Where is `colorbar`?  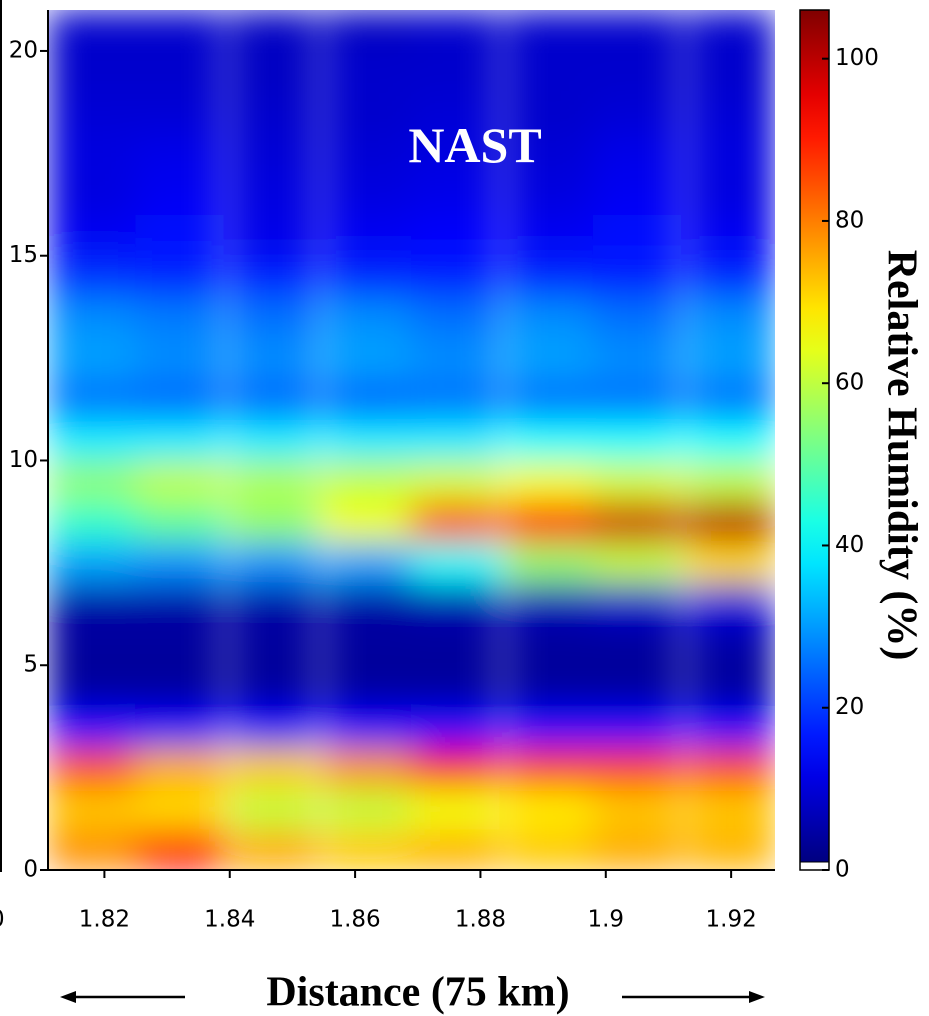 colorbar is located at coordinates (814, 436).